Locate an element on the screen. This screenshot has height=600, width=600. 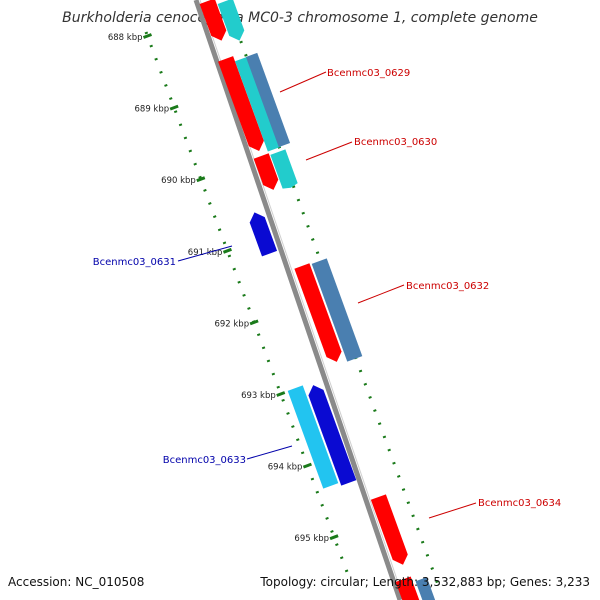
tick-label: 695 kbp is located at coordinates (311, 539).